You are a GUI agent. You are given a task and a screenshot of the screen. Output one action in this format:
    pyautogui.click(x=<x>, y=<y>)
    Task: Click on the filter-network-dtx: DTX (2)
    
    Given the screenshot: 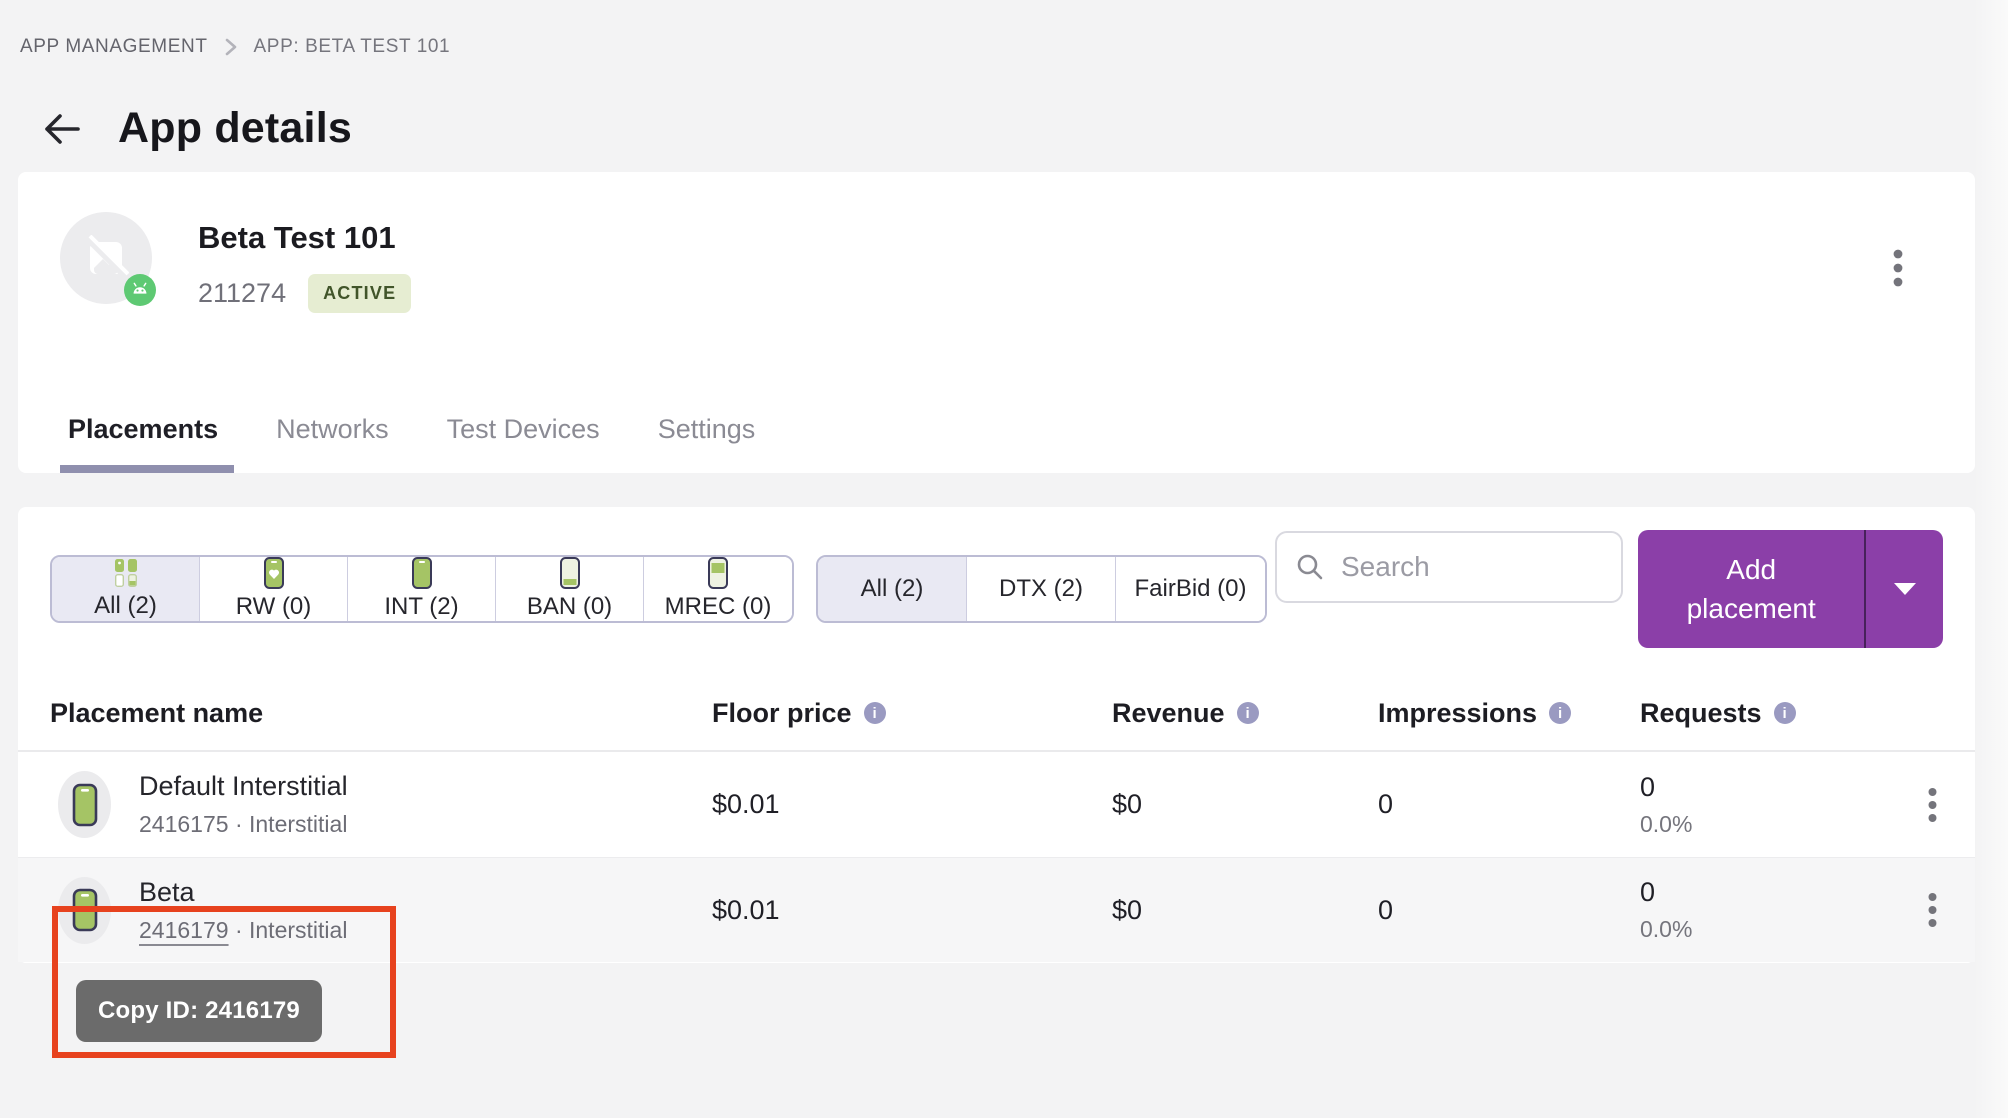 What is the action you would take?
    pyautogui.click(x=1041, y=589)
    